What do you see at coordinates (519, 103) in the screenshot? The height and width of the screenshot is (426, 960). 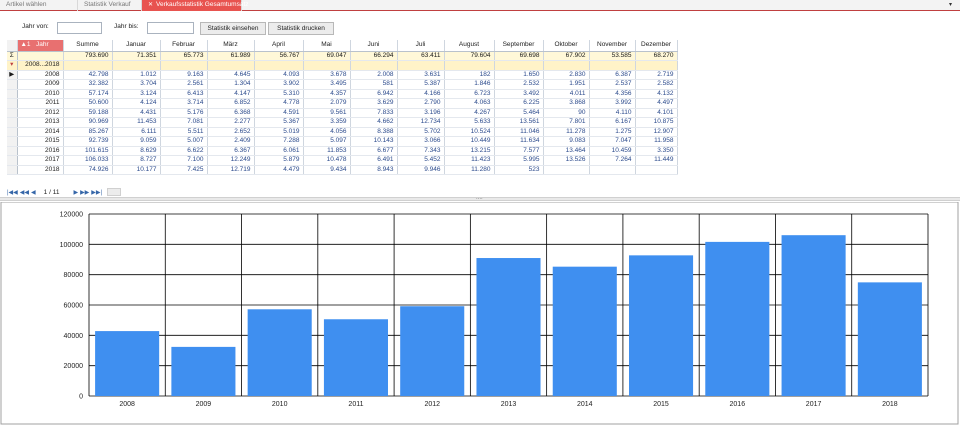 I see `value-cell: 6.225` at bounding box center [519, 103].